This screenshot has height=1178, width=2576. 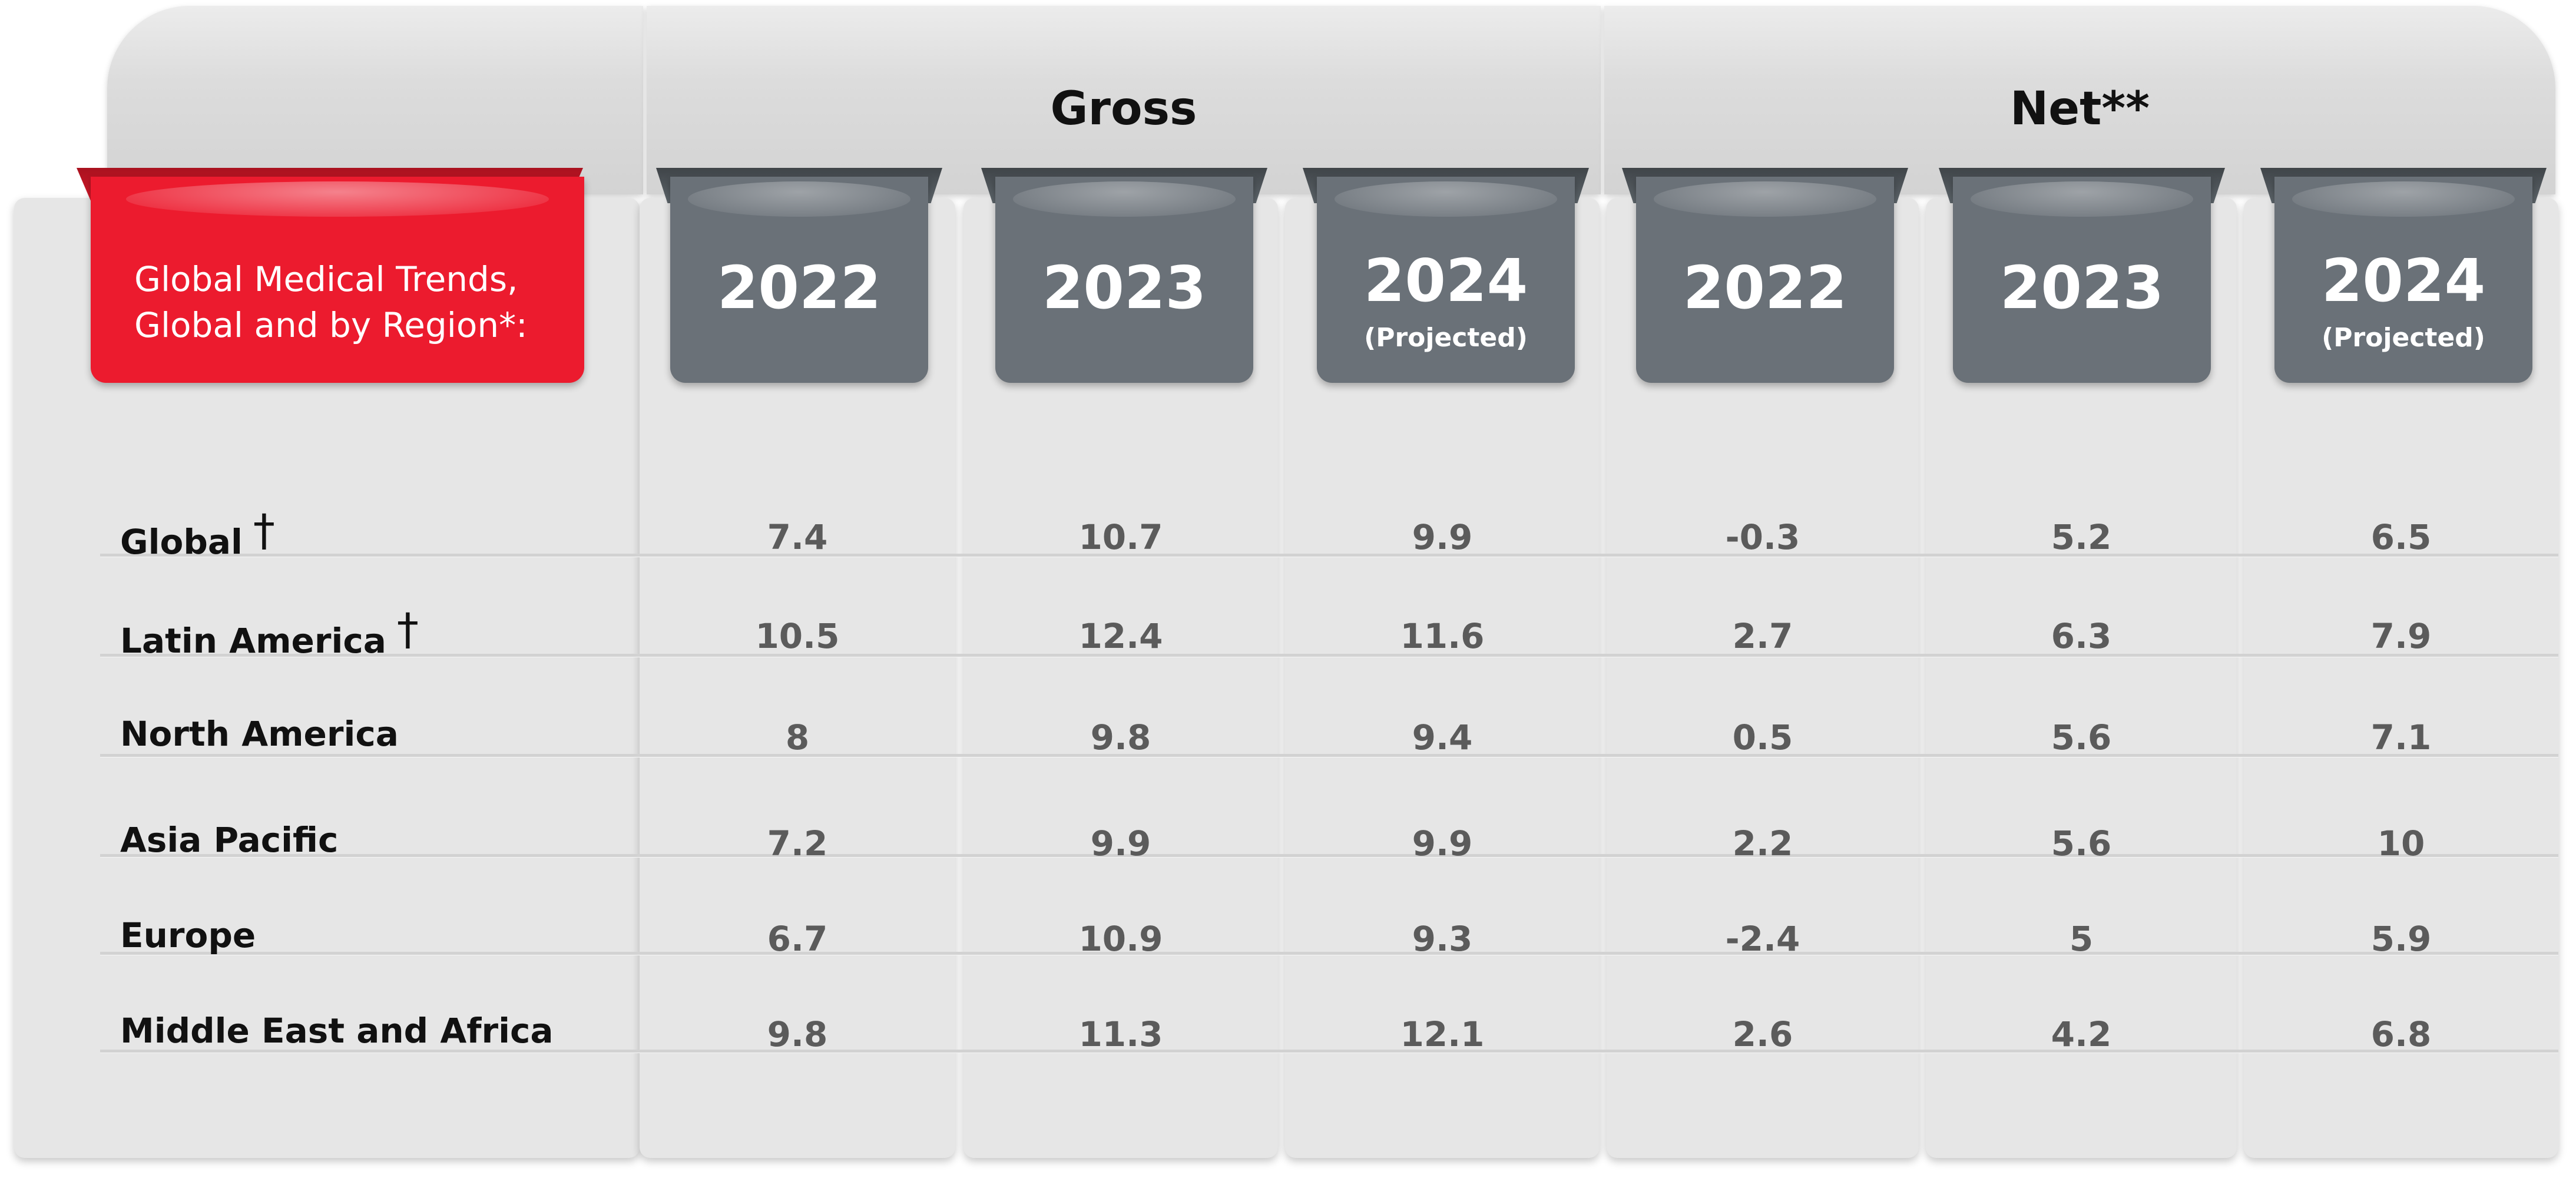 I want to click on value-cell: 5.9, so click(x=2401, y=939).